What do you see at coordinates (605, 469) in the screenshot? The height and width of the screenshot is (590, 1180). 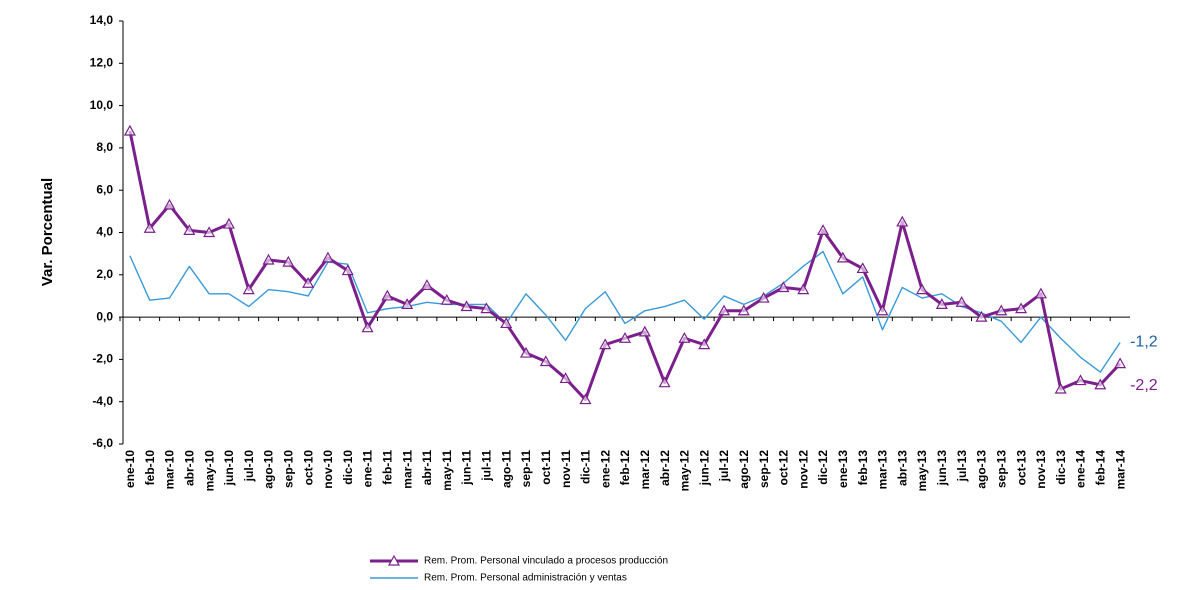 I see `x-tick-label: ene-12` at bounding box center [605, 469].